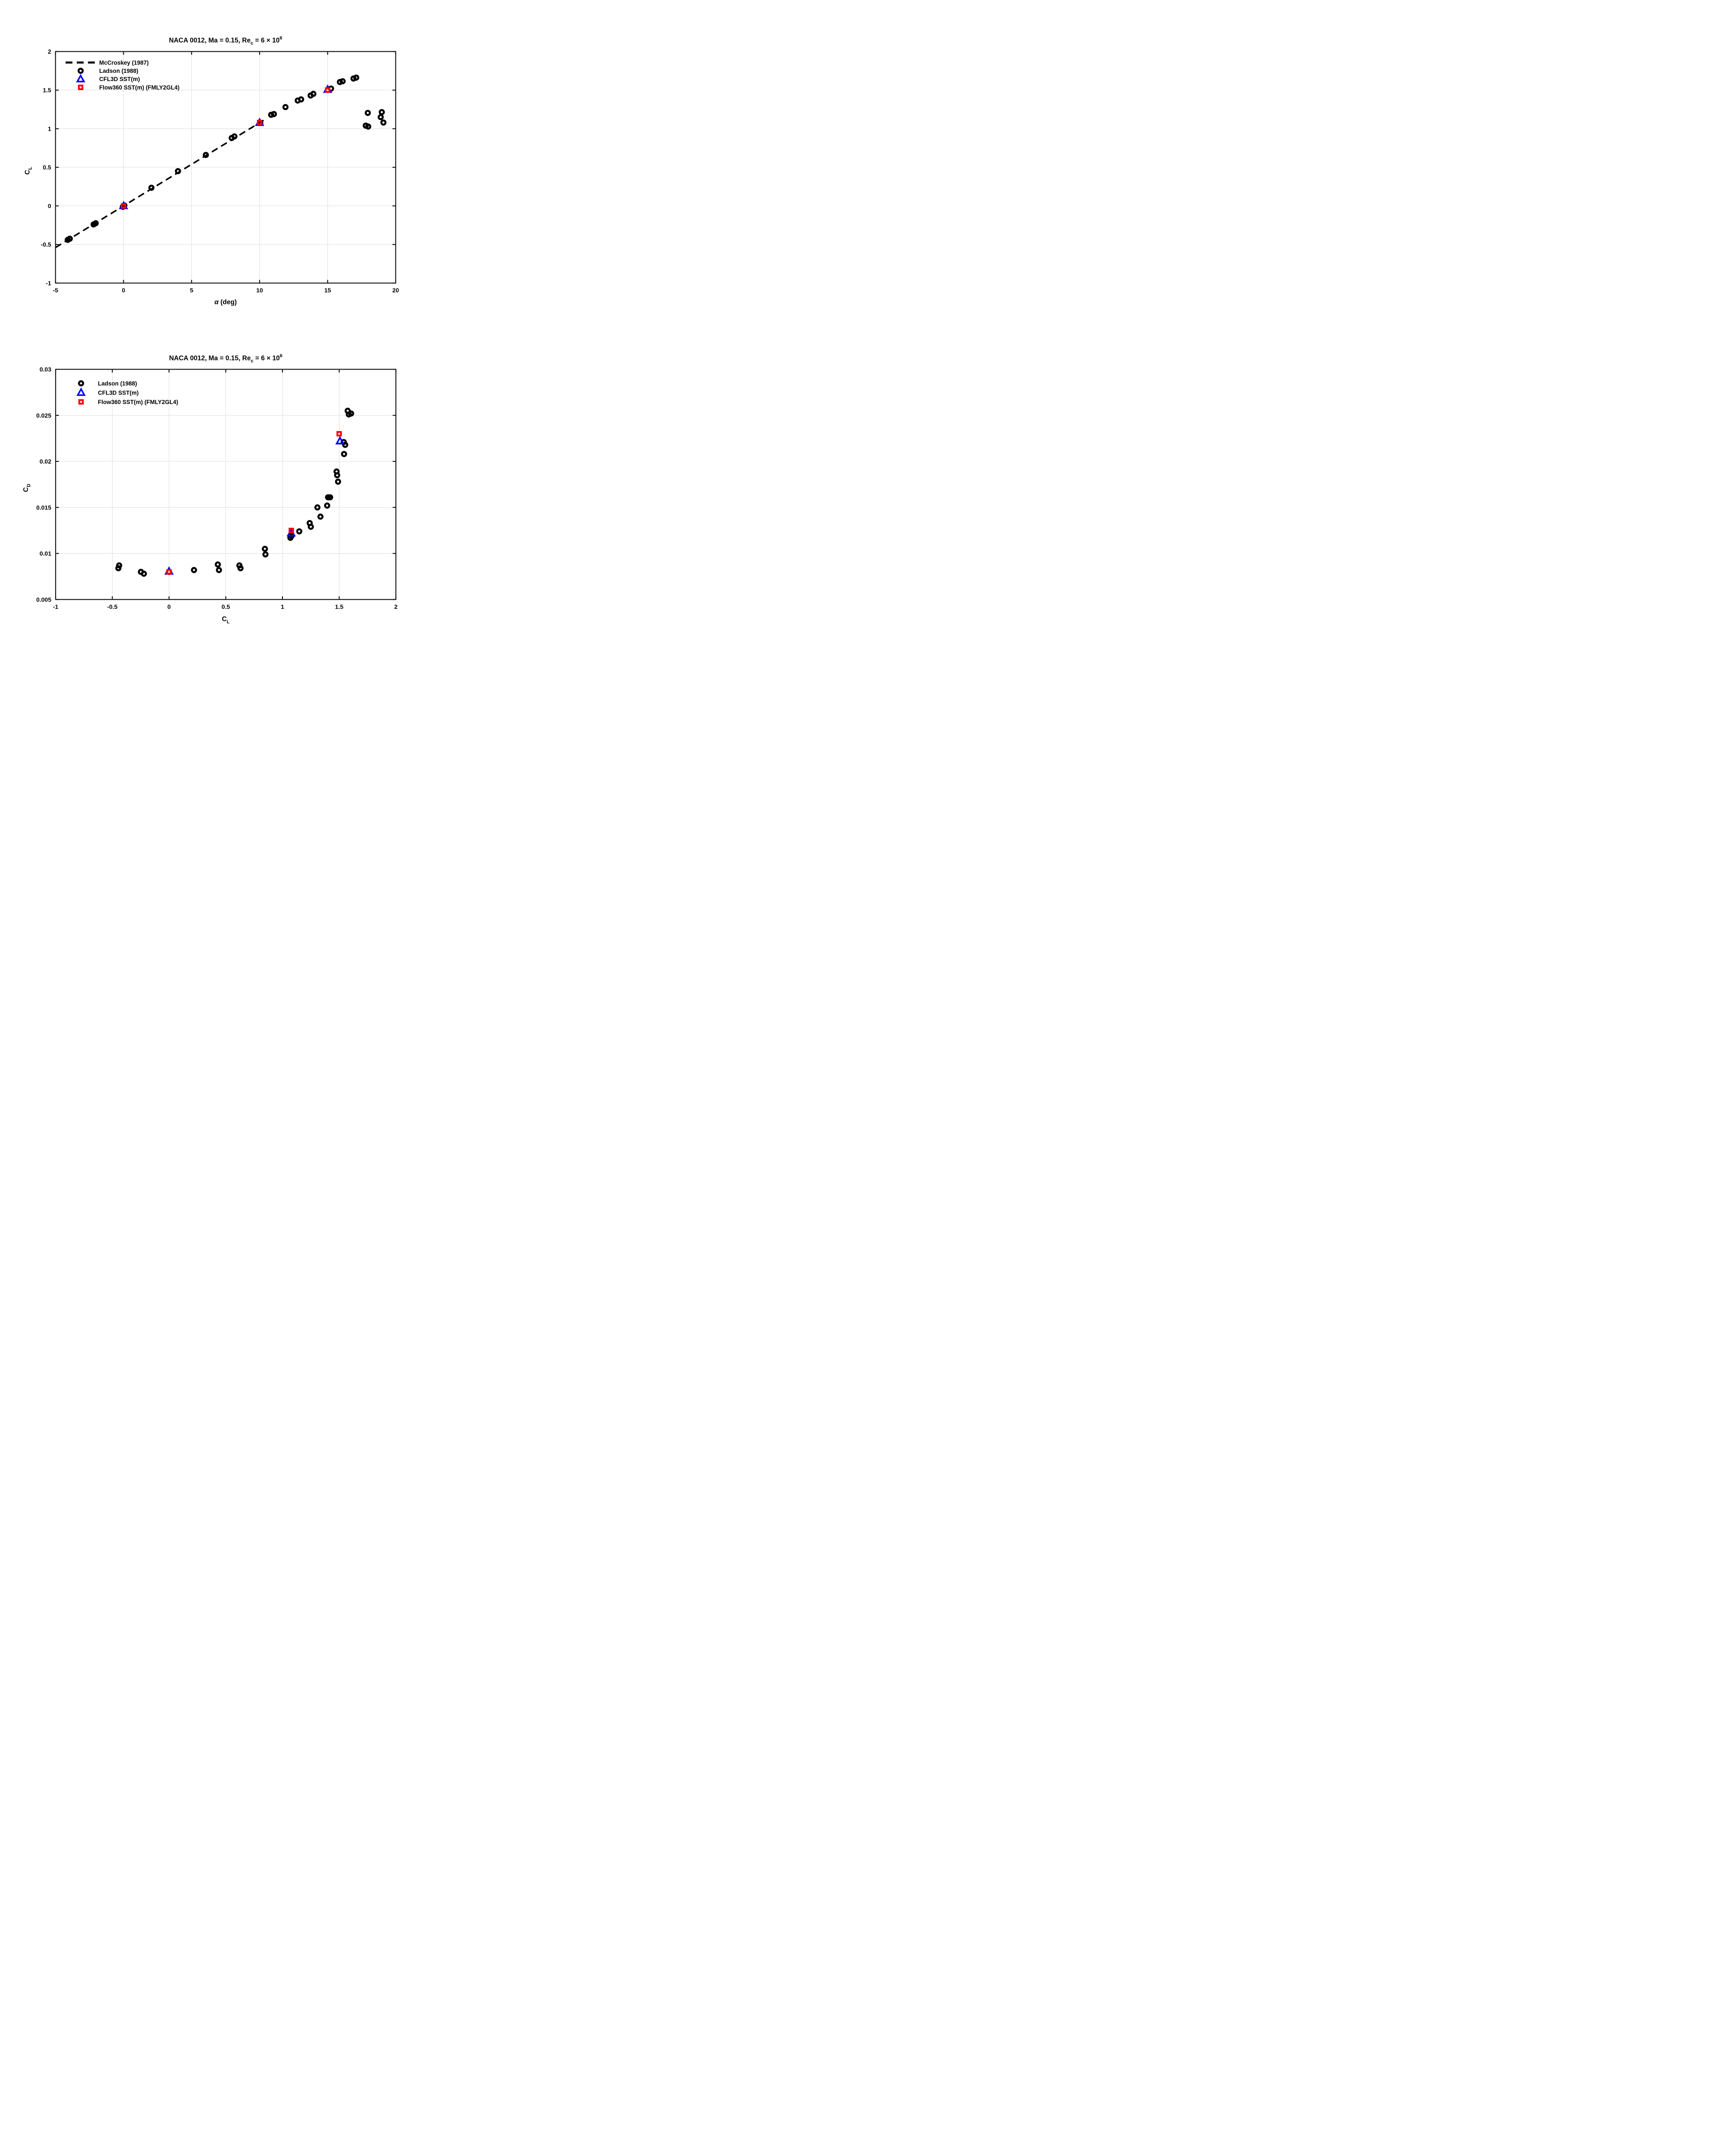 The image size is (1725, 2156). Describe the element at coordinates (49, 128) in the screenshot. I see `y-tick-label: 1` at that location.